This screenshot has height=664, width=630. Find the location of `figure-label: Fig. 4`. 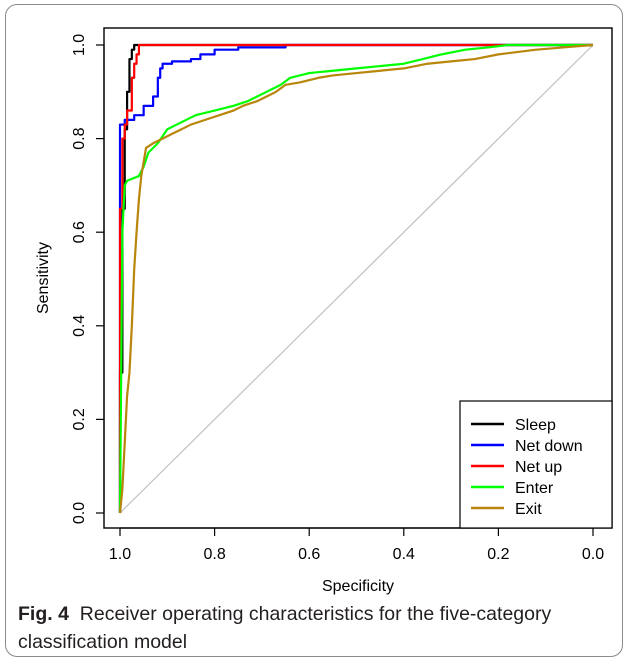

figure-label: Fig. 4 is located at coordinates (43, 614).